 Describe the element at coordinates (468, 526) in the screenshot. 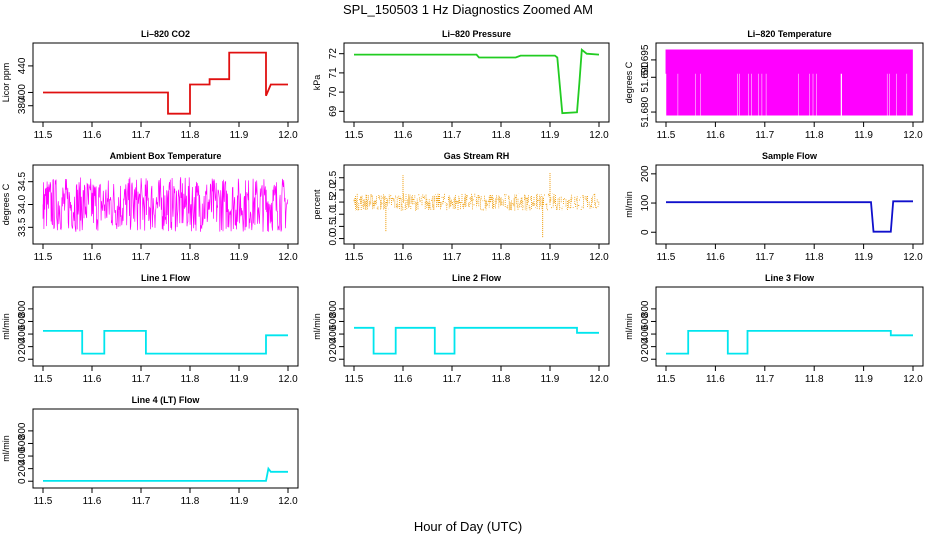

I see `figure-xlabel: Hour of Day (UTC)` at that location.